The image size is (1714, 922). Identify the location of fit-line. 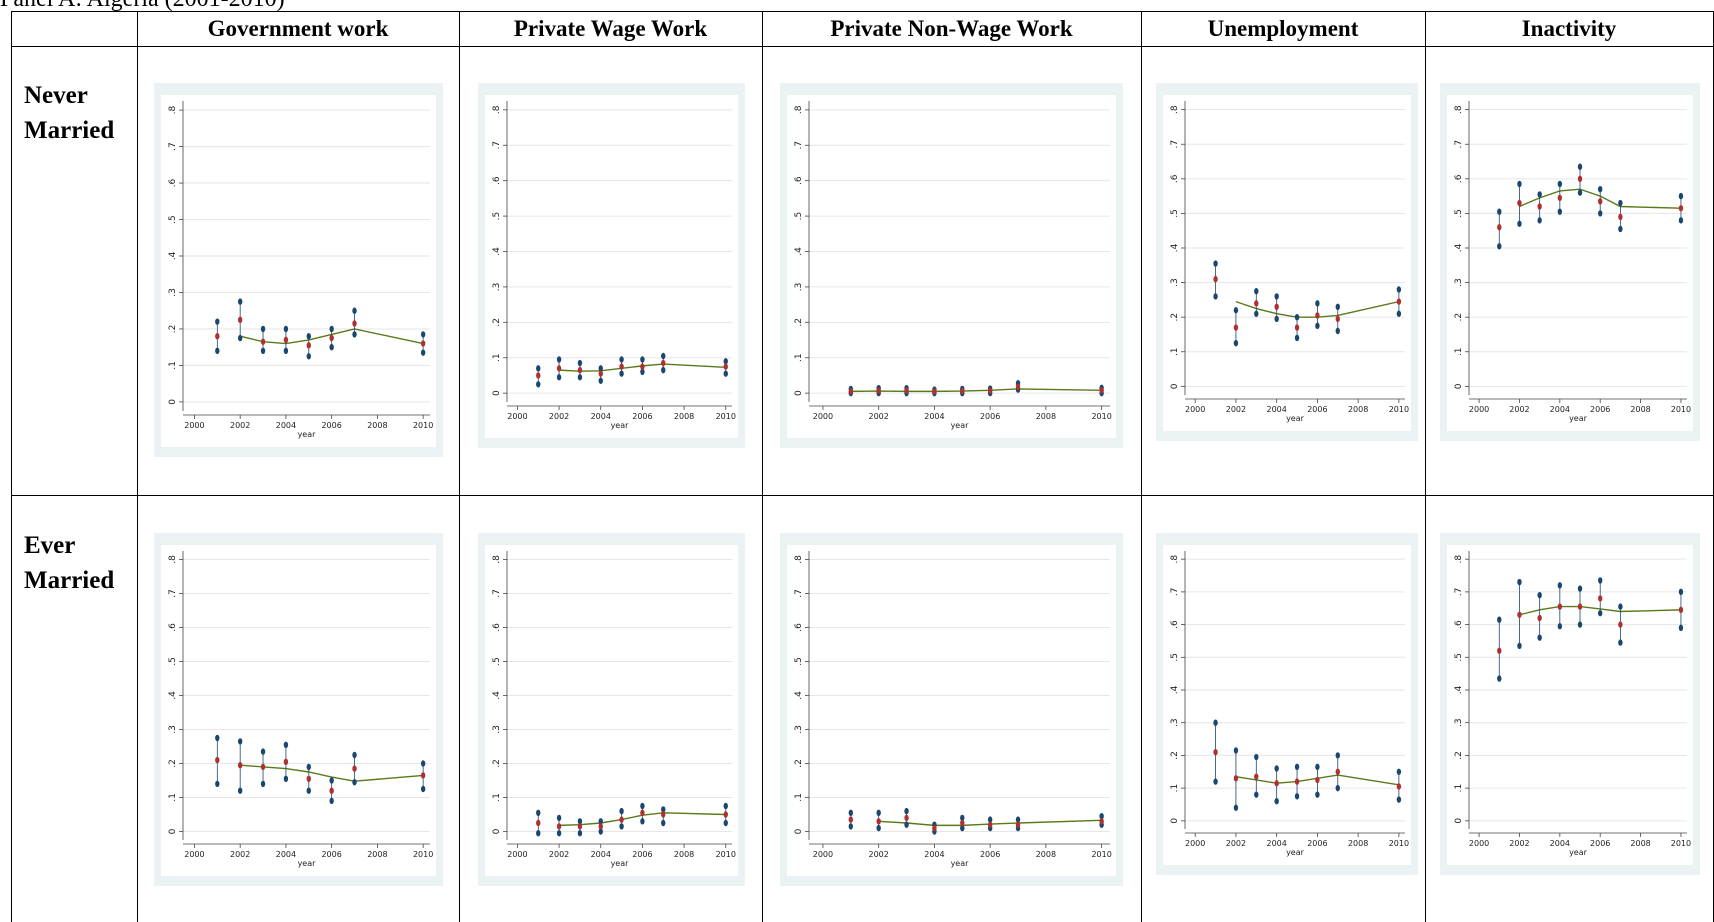
(976, 390).